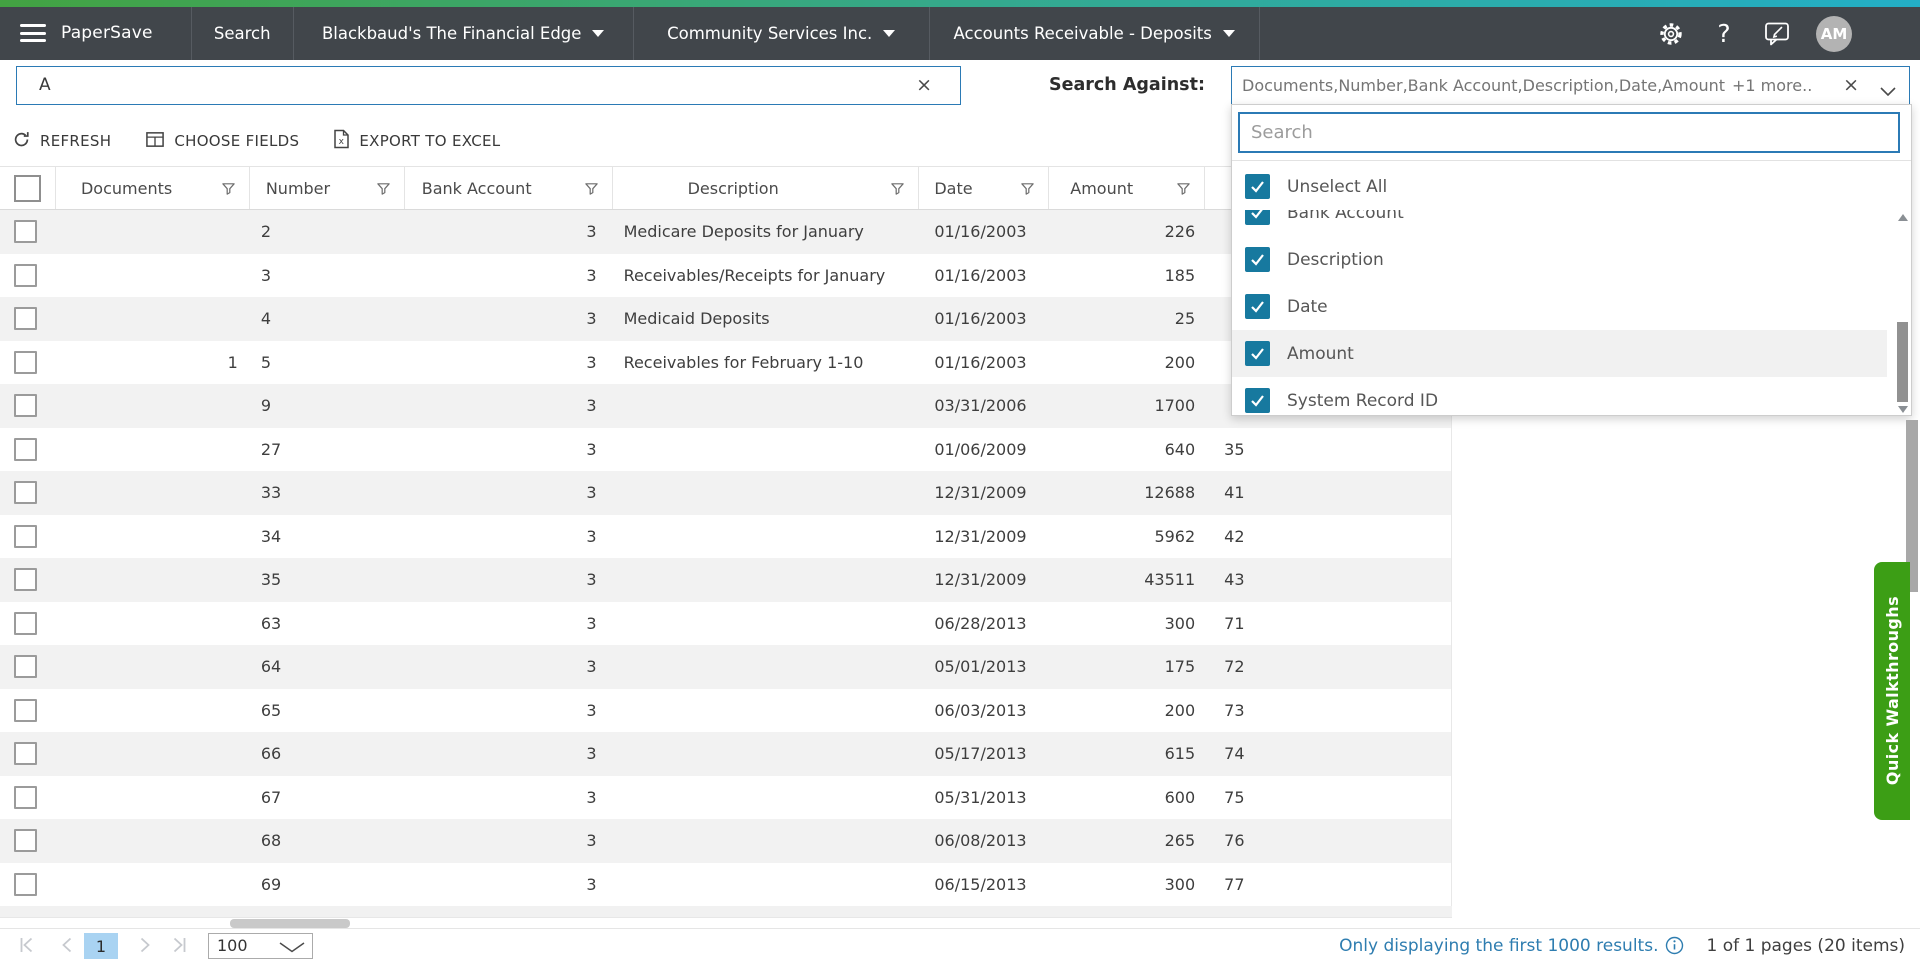  What do you see at coordinates (725, 710) in the screenshot?
I see `table-row: 65 3 06/03/2013 200 73` at bounding box center [725, 710].